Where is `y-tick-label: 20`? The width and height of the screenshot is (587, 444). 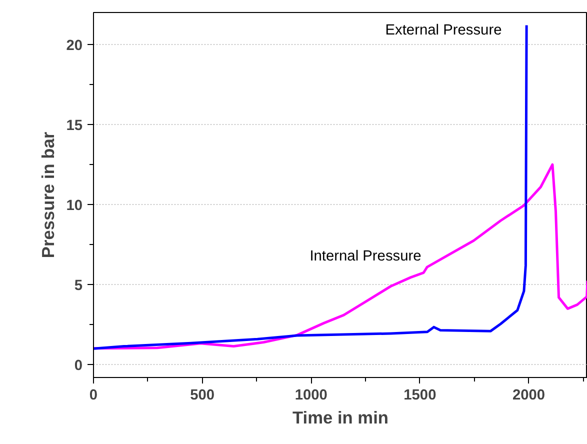 y-tick-label: 20 is located at coordinates (74, 46).